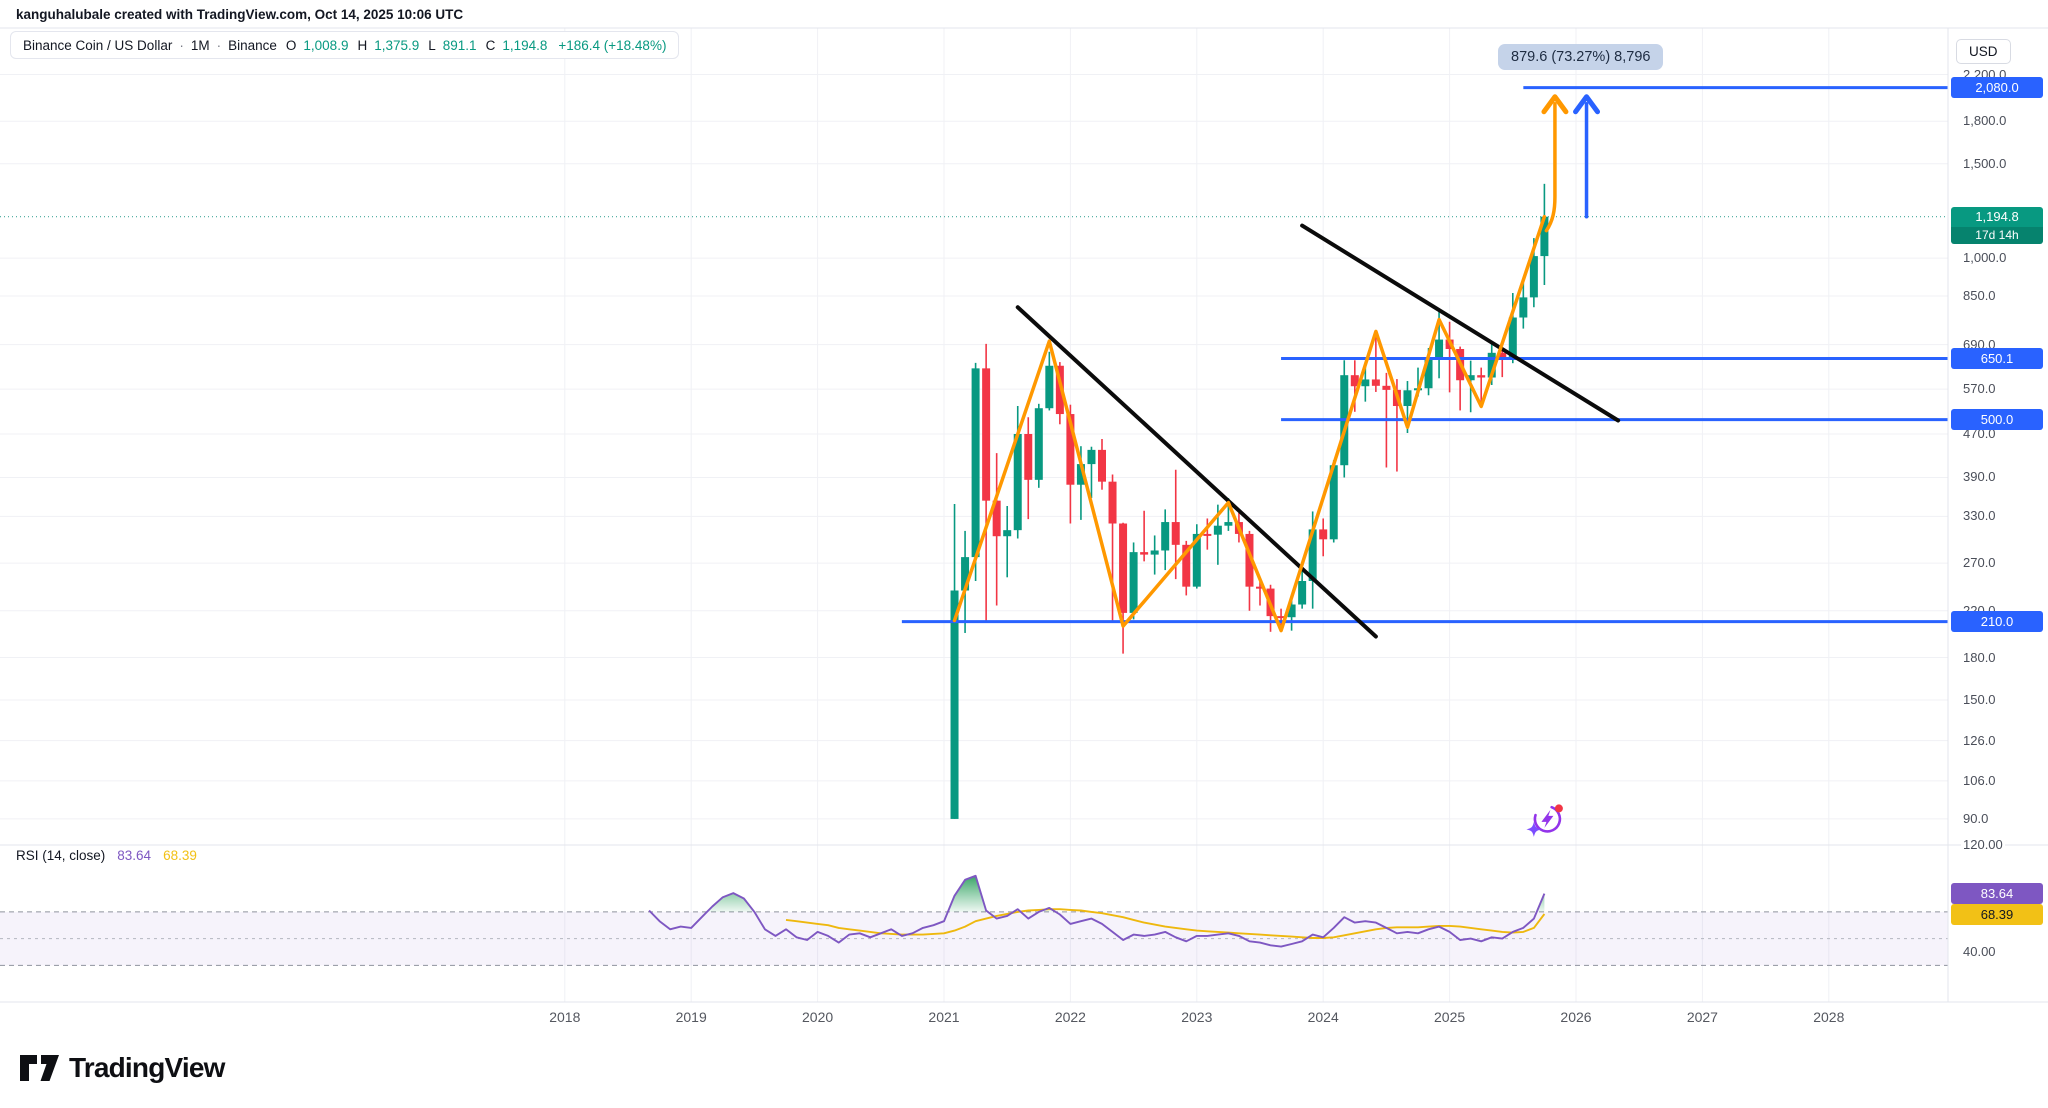 The height and width of the screenshot is (1108, 2048). I want to click on time-tick-label: 2020, so click(818, 1017).